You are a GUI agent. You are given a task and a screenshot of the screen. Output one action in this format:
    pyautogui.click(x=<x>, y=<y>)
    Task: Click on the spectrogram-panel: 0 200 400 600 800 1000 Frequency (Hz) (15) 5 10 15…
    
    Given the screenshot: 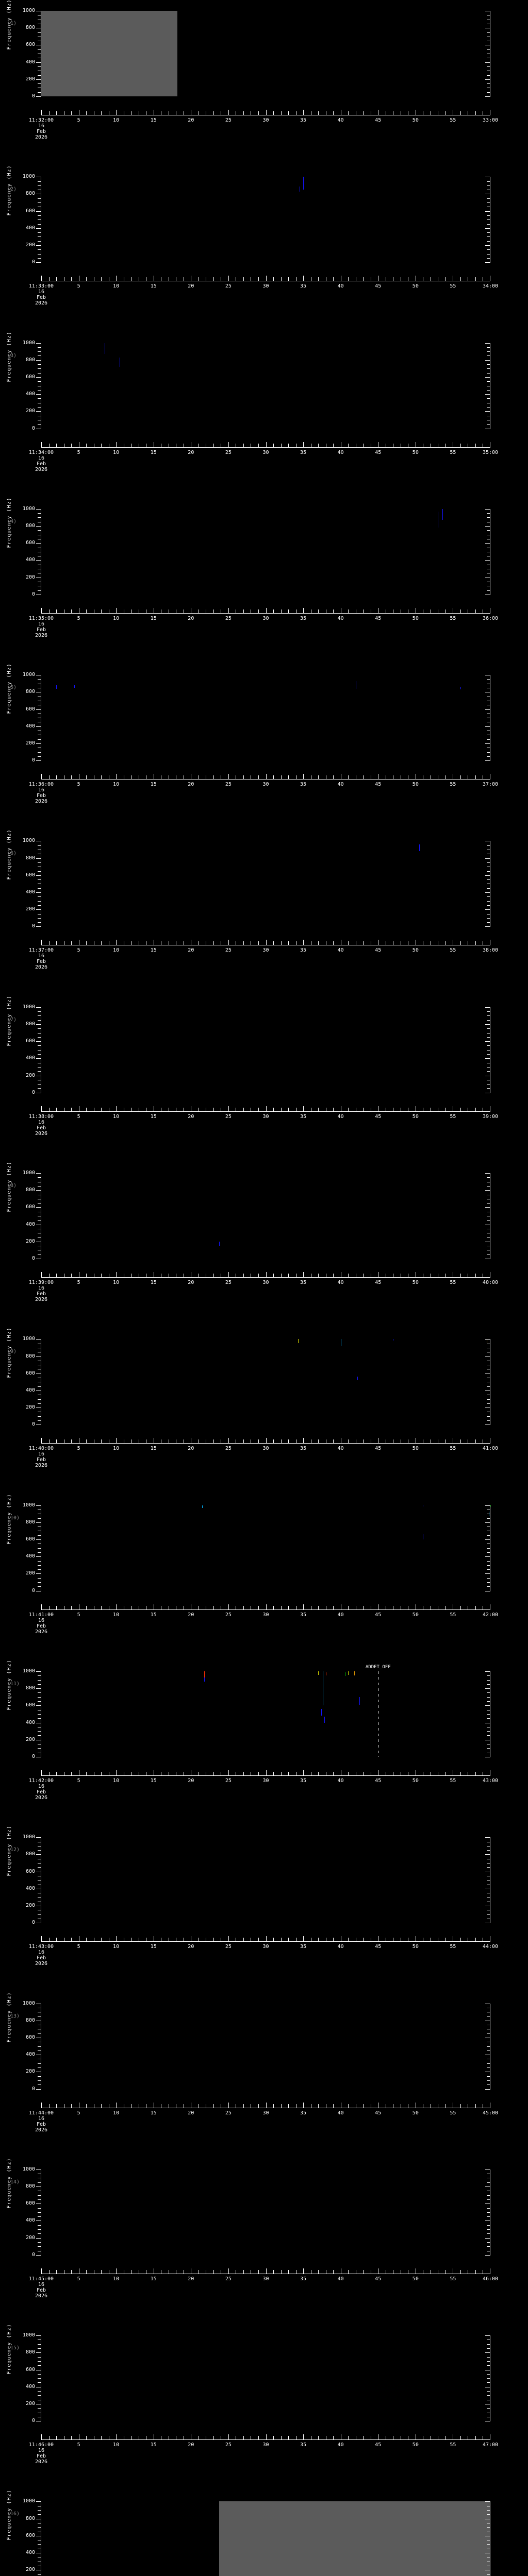 What is the action you would take?
    pyautogui.click(x=264, y=2407)
    